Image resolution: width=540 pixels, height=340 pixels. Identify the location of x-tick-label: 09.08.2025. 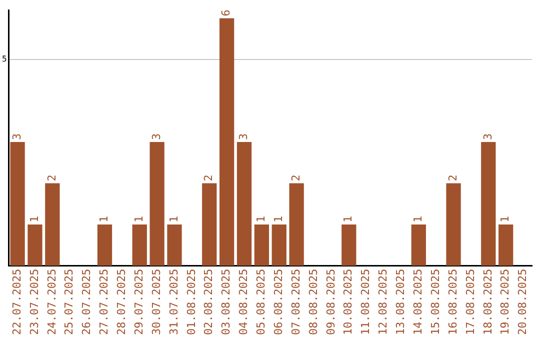
(331, 302).